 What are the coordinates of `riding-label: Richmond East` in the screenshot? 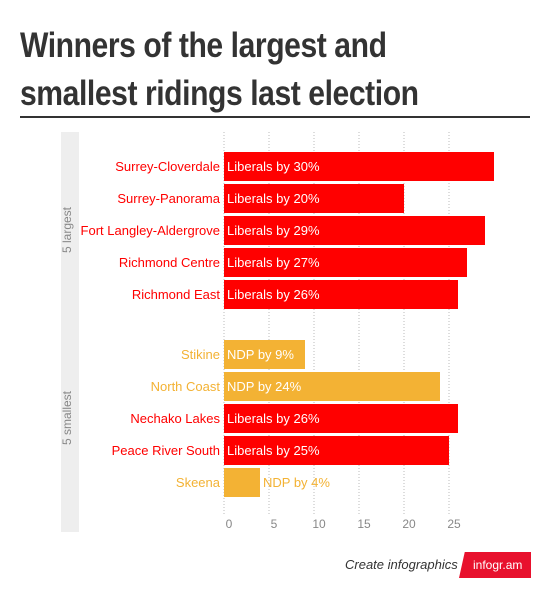 It's located at (176, 294).